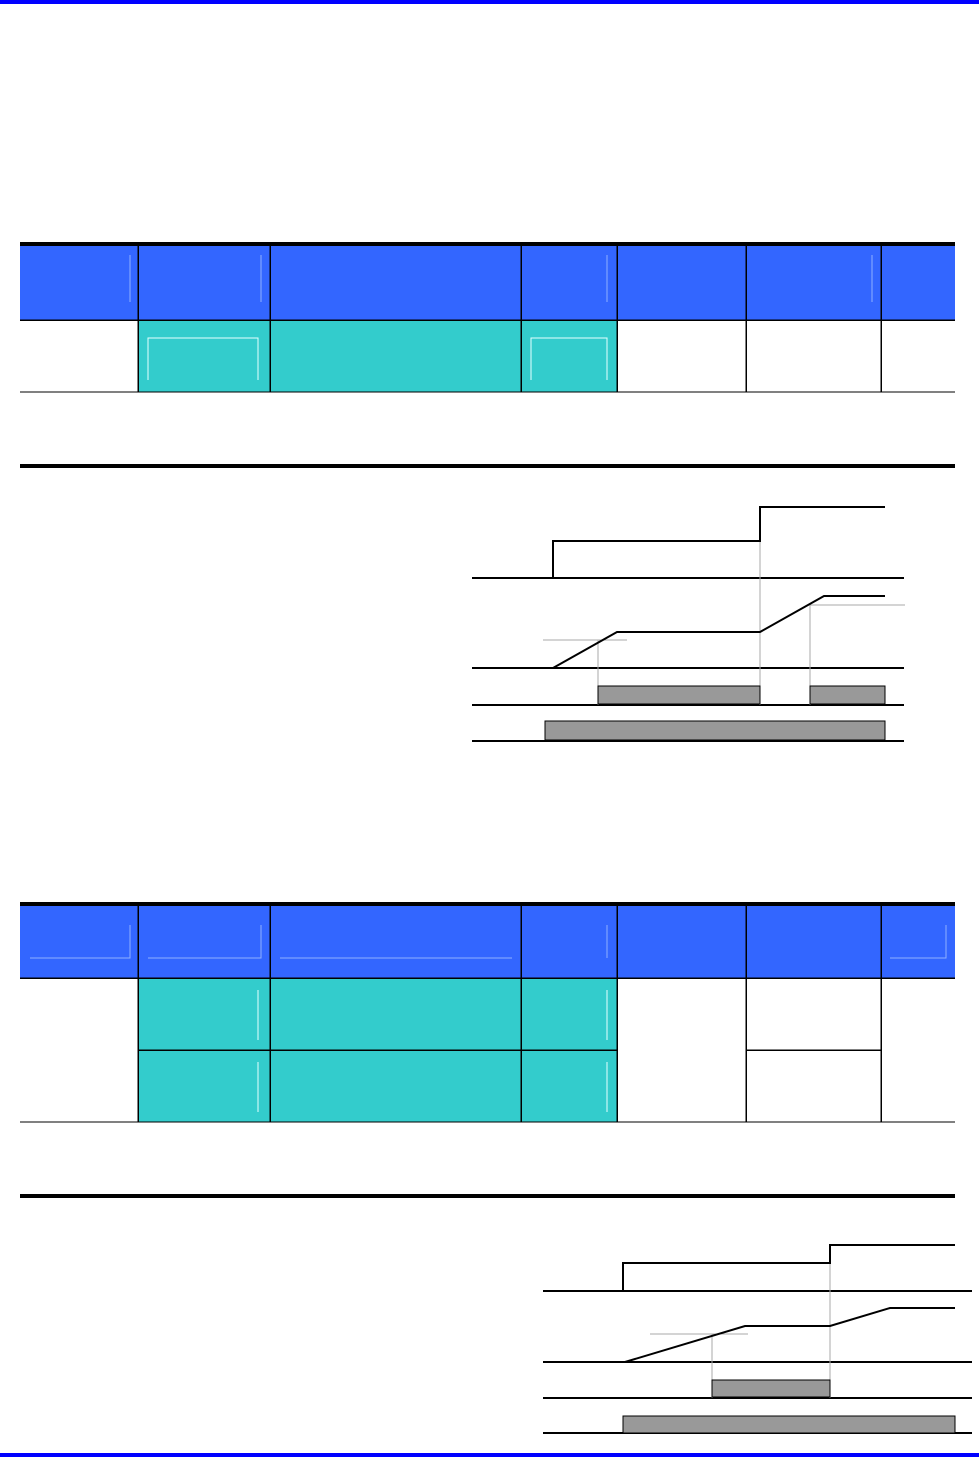  Describe the element at coordinates (489, 2) in the screenshot. I see `top-rule` at that location.